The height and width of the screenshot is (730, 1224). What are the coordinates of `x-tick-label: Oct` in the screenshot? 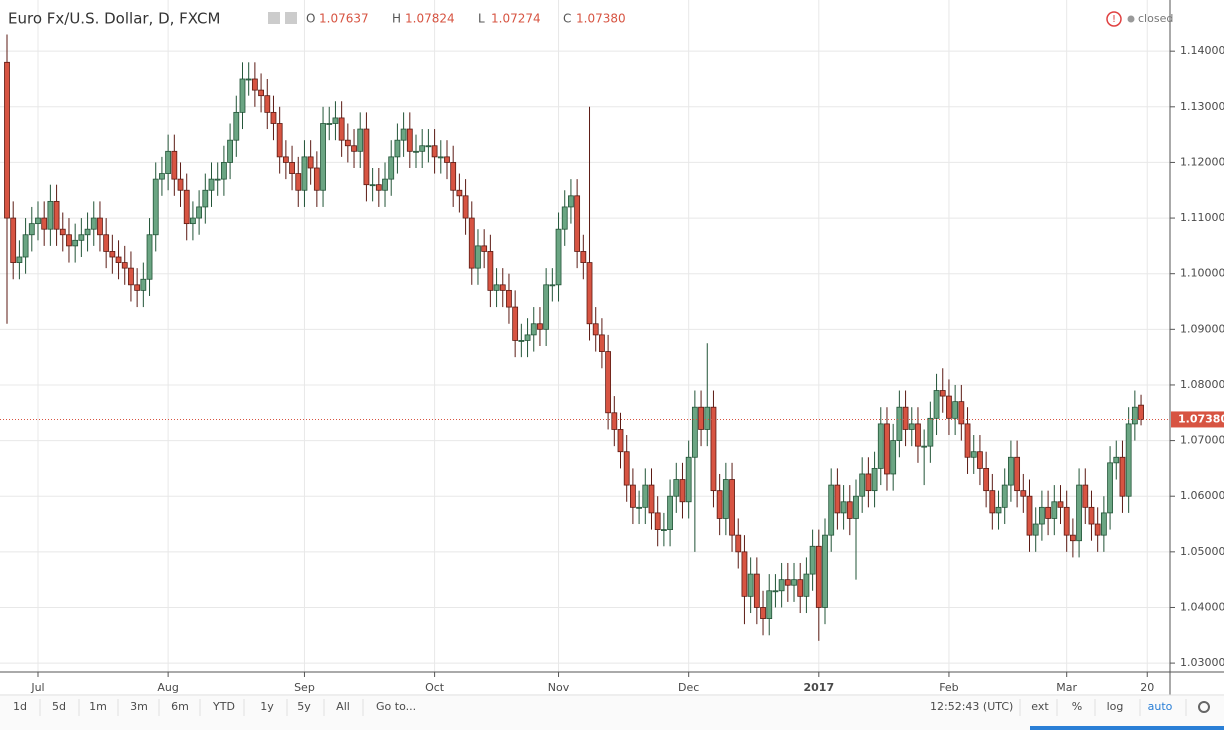 It's located at (435, 687).